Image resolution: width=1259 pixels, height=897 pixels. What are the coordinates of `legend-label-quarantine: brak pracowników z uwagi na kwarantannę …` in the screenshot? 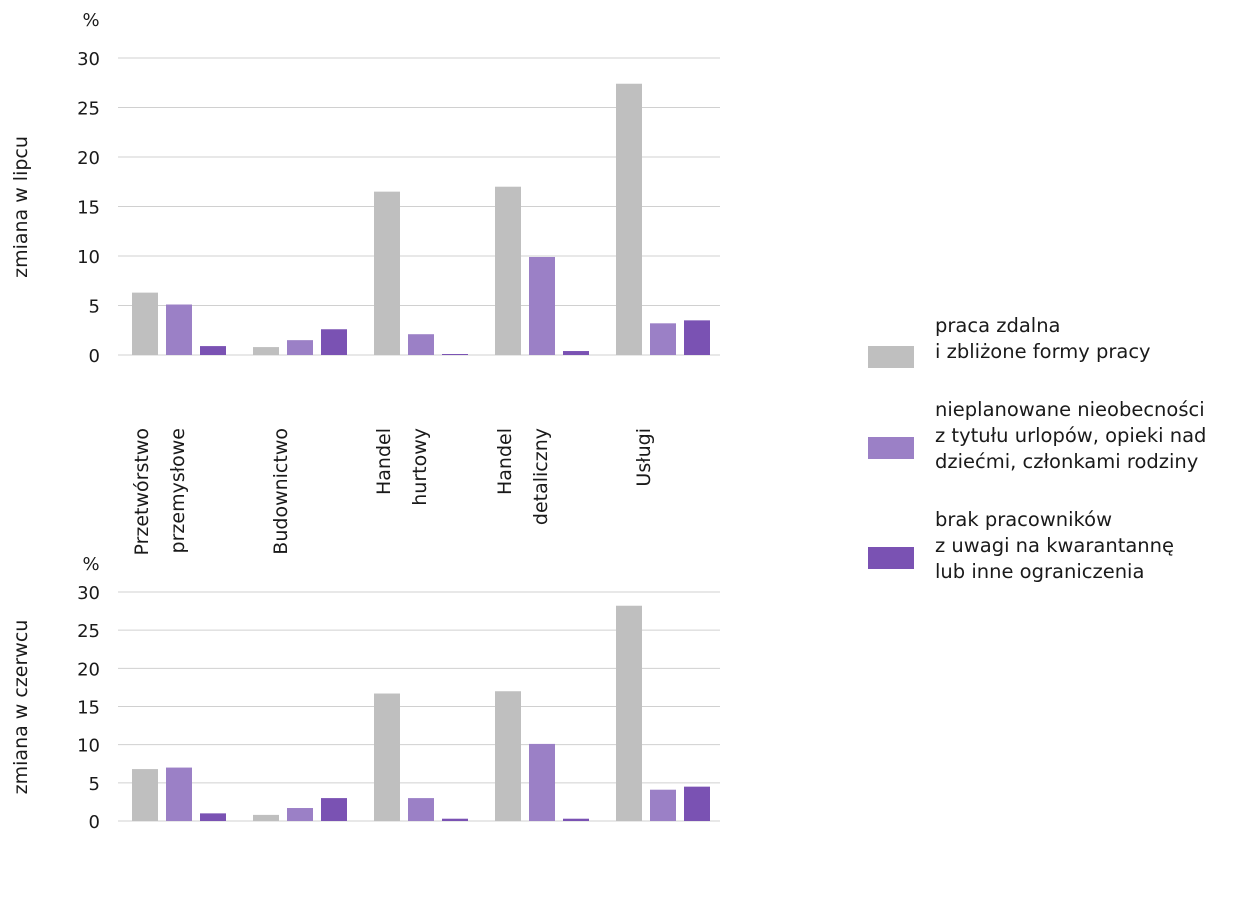 It's located at (1055, 545).